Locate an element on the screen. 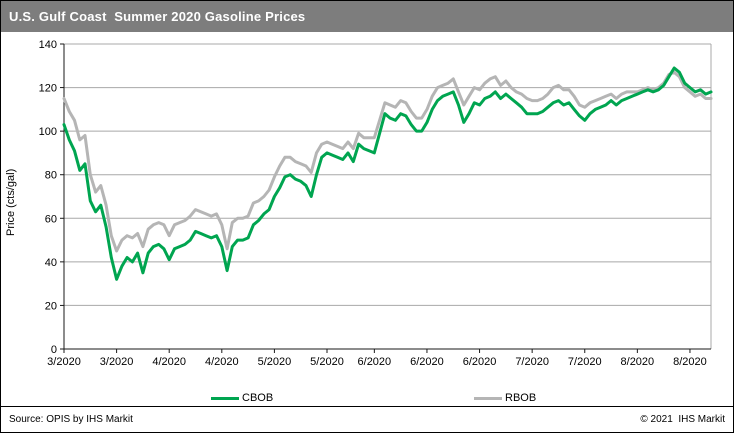 The image size is (734, 433). footer-separator is located at coordinates (367, 406).